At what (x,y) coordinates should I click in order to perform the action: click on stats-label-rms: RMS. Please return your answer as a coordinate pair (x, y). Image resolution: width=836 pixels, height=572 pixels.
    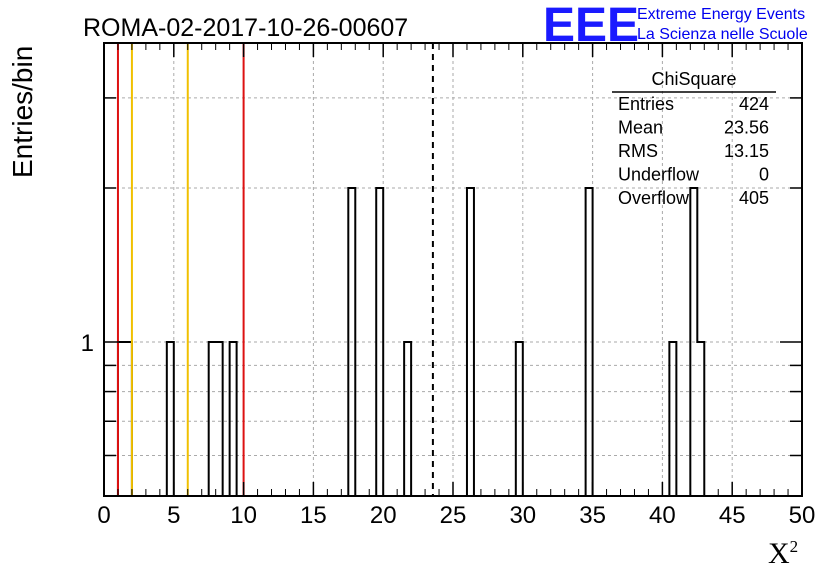
    Looking at the image, I should click on (638, 151).